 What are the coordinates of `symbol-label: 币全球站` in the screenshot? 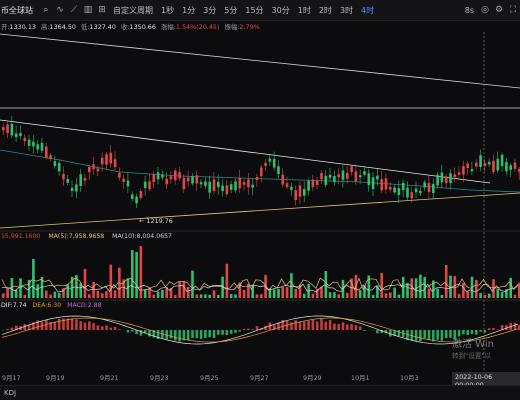 It's located at (17, 10).